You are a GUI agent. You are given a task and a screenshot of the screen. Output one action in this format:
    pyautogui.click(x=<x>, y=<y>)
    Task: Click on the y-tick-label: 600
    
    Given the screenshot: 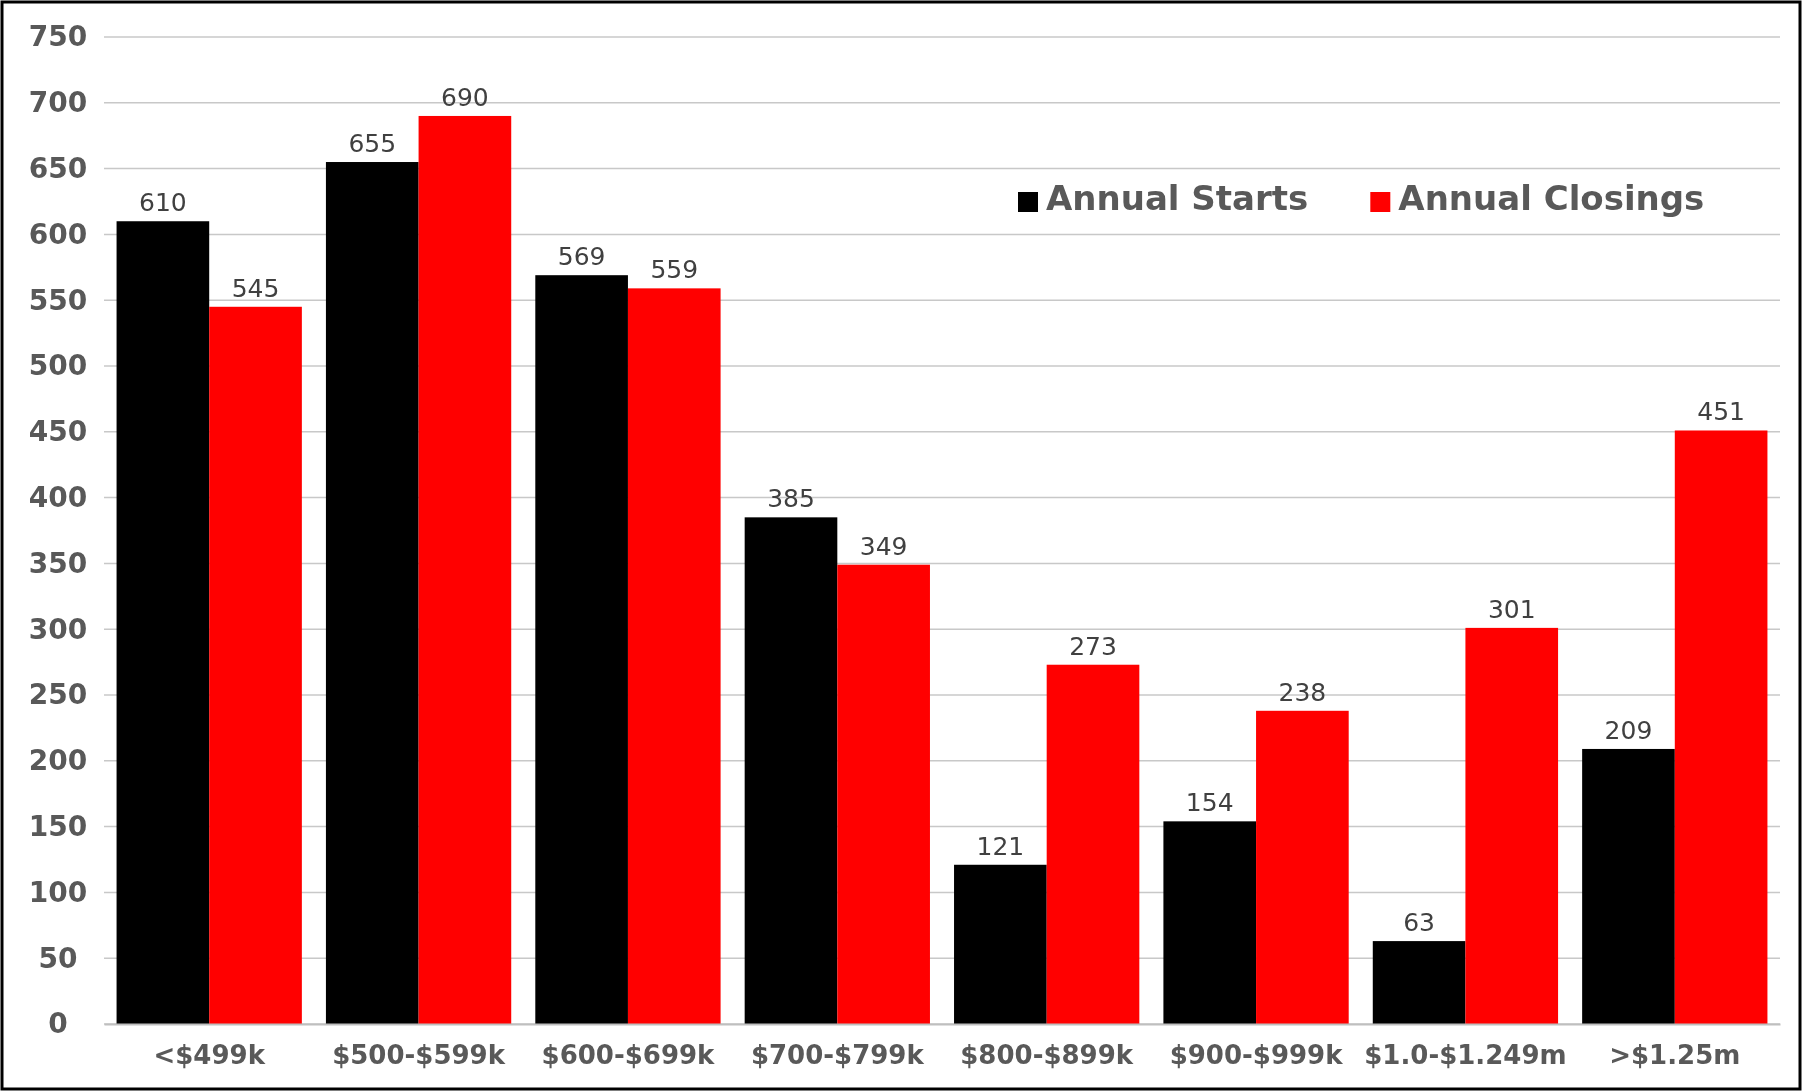 What is the action you would take?
    pyautogui.click(x=58, y=234)
    